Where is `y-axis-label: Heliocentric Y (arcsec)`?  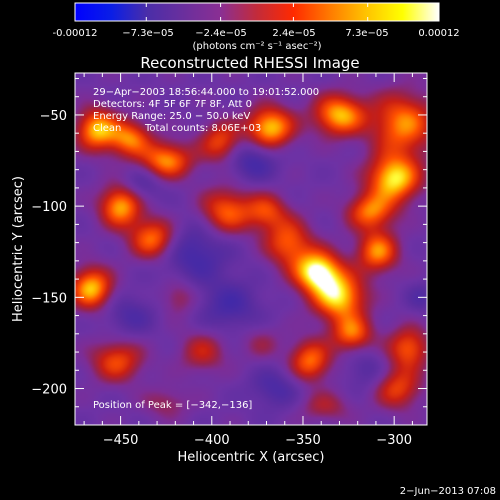 y-axis-label: Heliocentric Y (arcsec) is located at coordinates (18, 249).